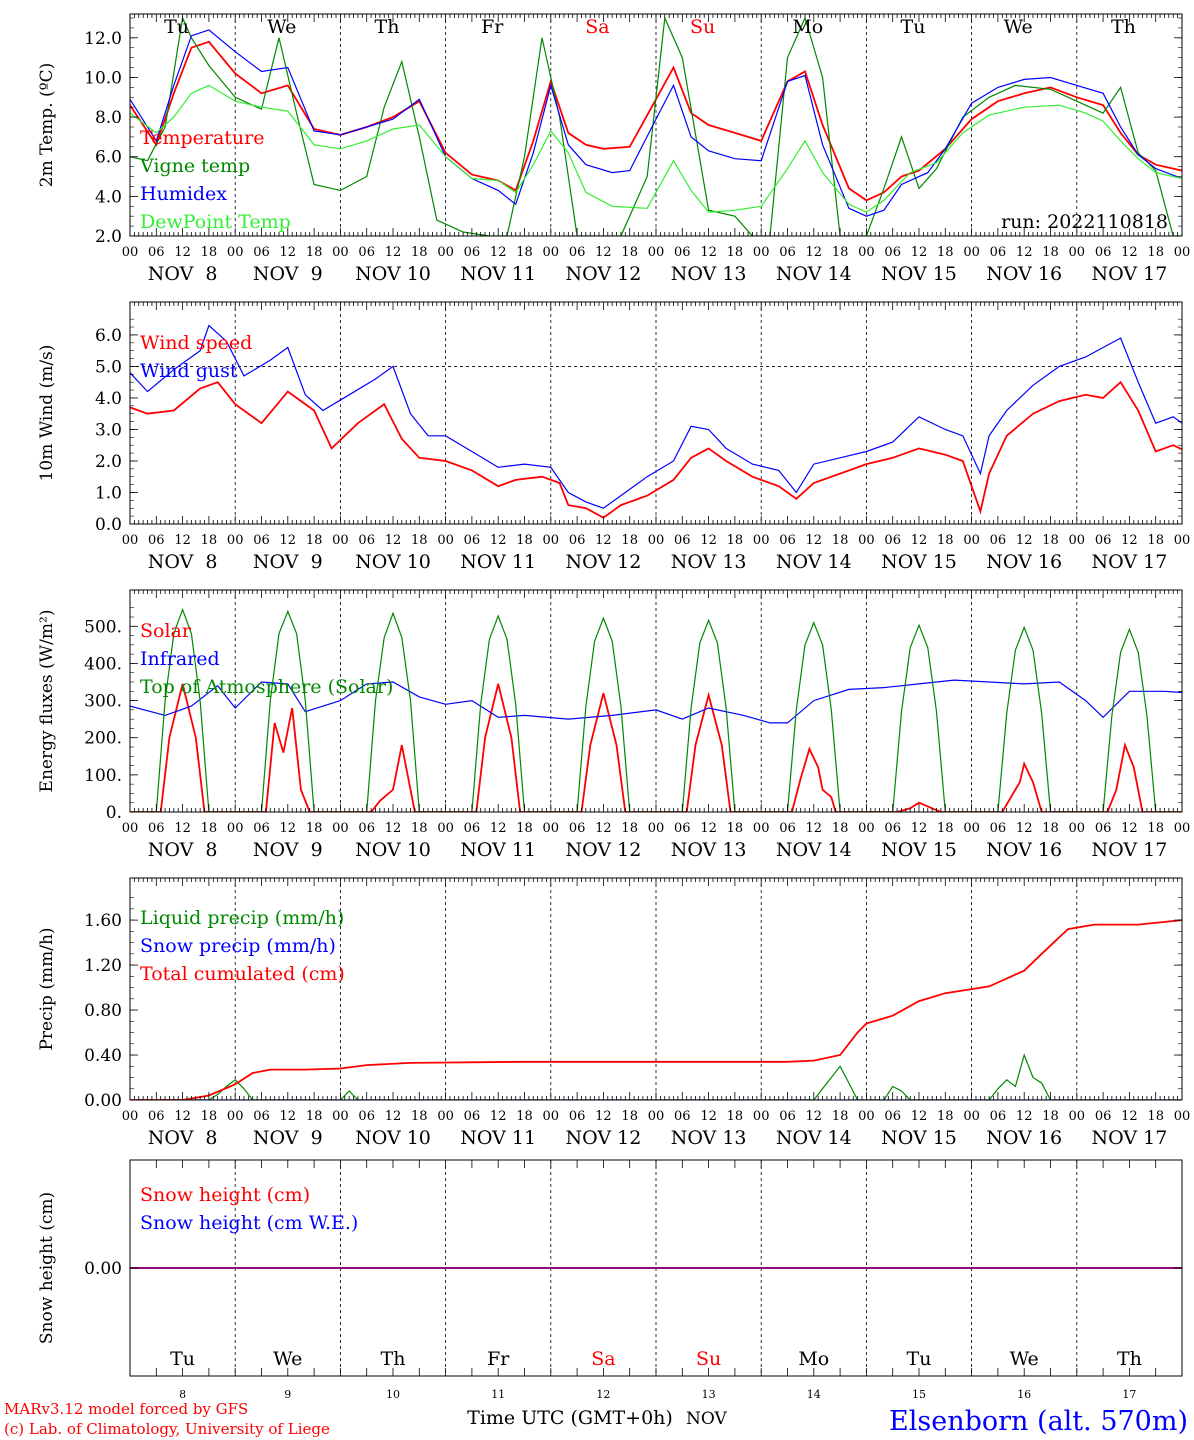 This screenshot has width=1194, height=1440. I want to click on legend-entry: Snow height (cm W.E.), so click(249, 1223).